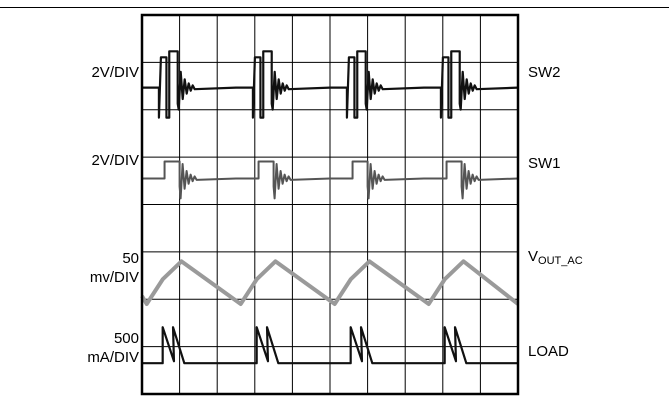 The image size is (669, 413). What do you see at coordinates (114, 277) in the screenshot?
I see `vout-scale-line2: mv/DIV` at bounding box center [114, 277].